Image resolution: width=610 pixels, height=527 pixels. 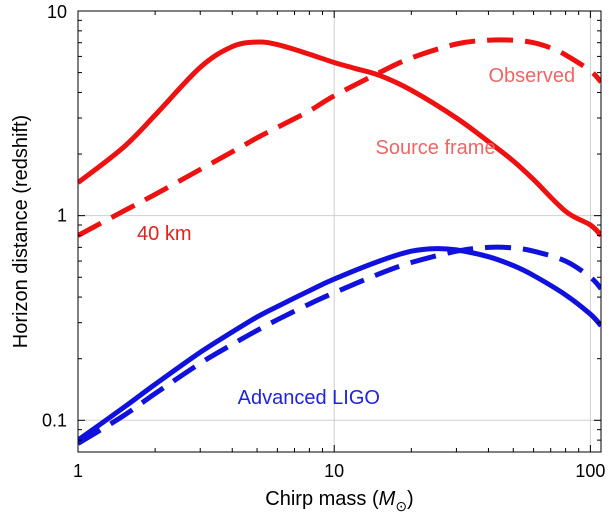 What do you see at coordinates (21, 231) in the screenshot?
I see `y-axis-label: Horizon distance (redshift)` at bounding box center [21, 231].